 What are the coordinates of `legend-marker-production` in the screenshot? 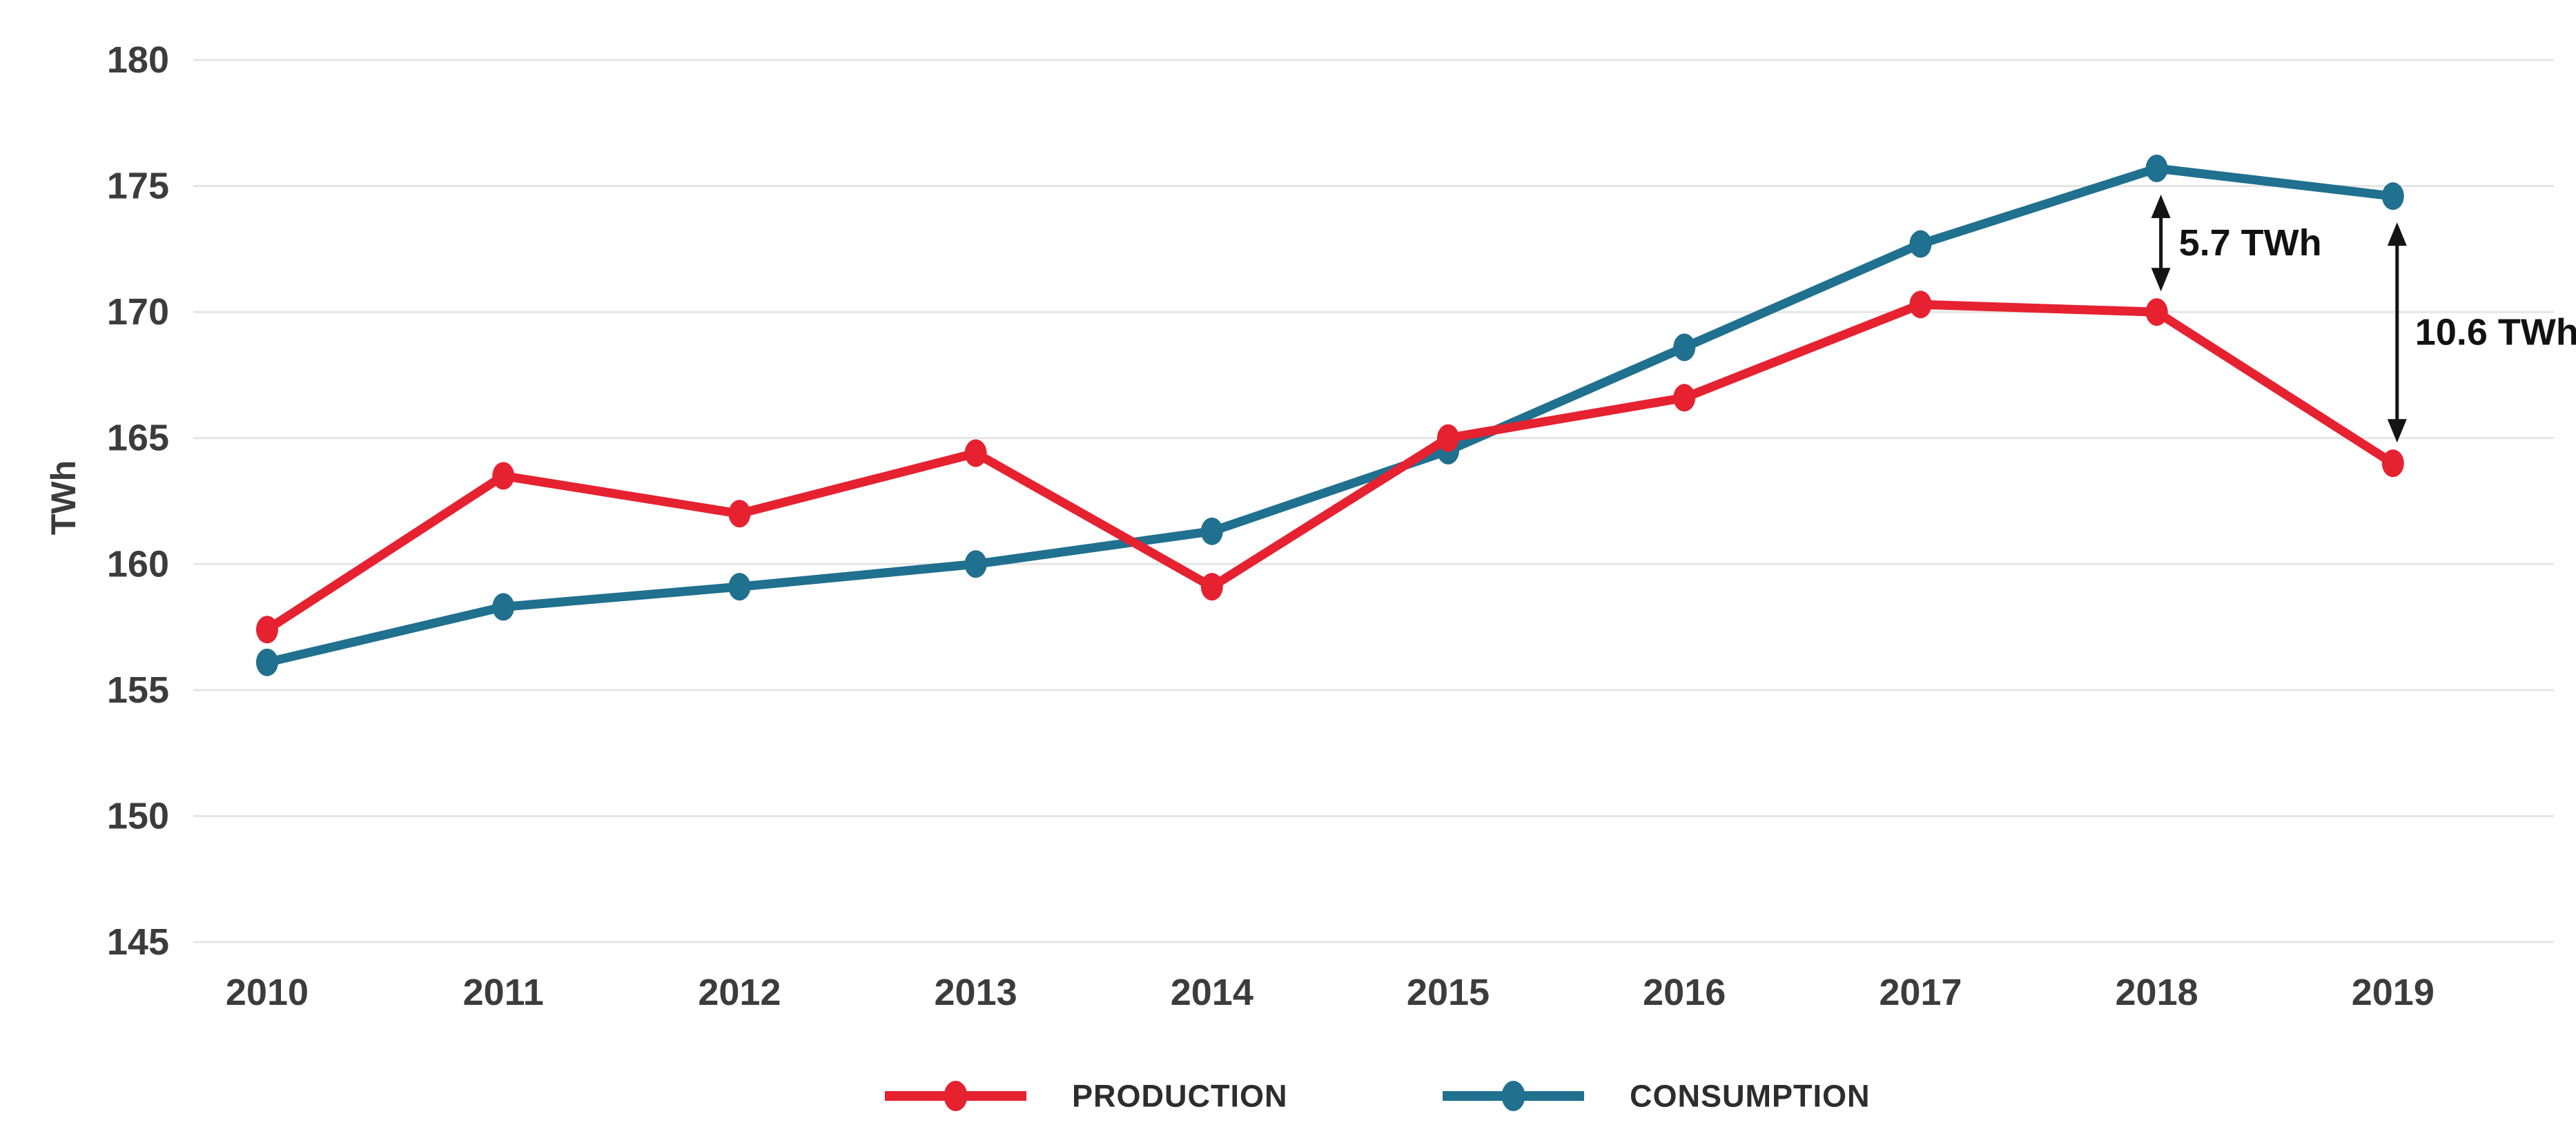 It's located at (956, 1096).